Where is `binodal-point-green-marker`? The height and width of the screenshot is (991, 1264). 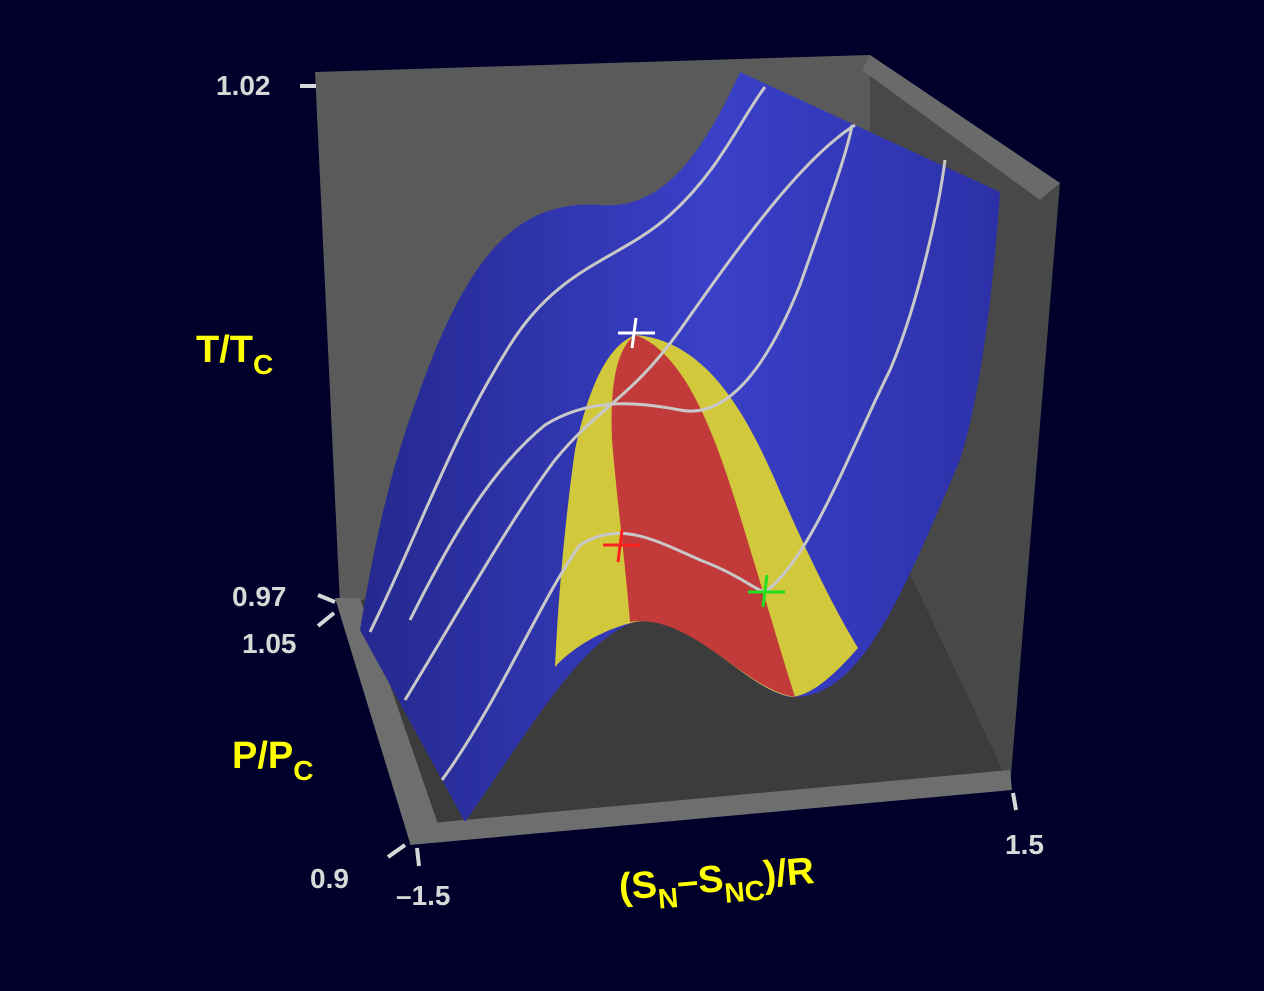 binodal-point-green-marker is located at coordinates (766, 591).